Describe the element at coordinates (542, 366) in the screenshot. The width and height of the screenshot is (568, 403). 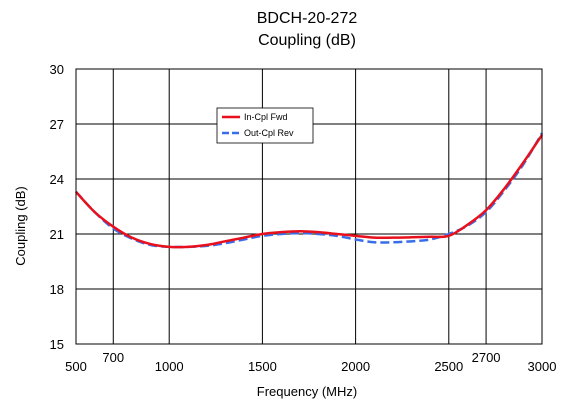
I see `x-tick-label: 3000` at that location.